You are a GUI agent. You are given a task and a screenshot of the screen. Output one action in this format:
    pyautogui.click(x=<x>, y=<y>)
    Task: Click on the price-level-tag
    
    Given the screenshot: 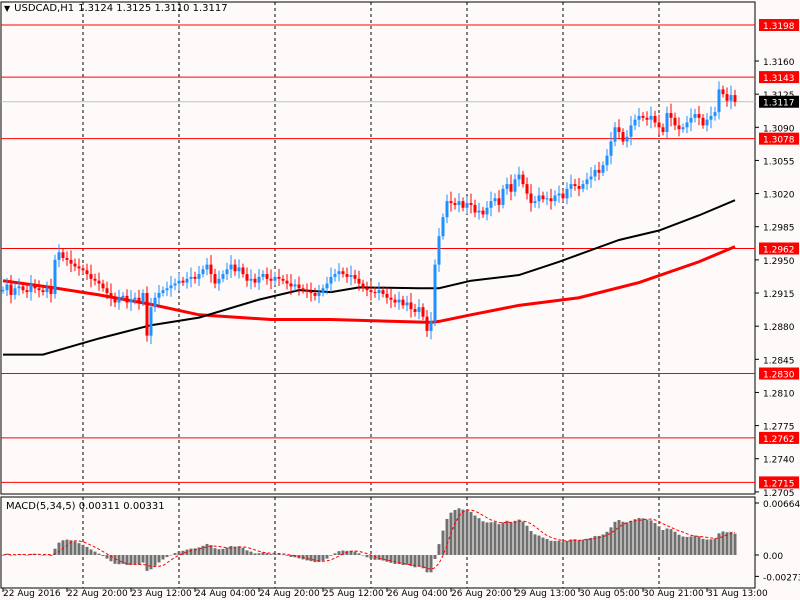 What is the action you would take?
    pyautogui.click(x=779, y=373)
    